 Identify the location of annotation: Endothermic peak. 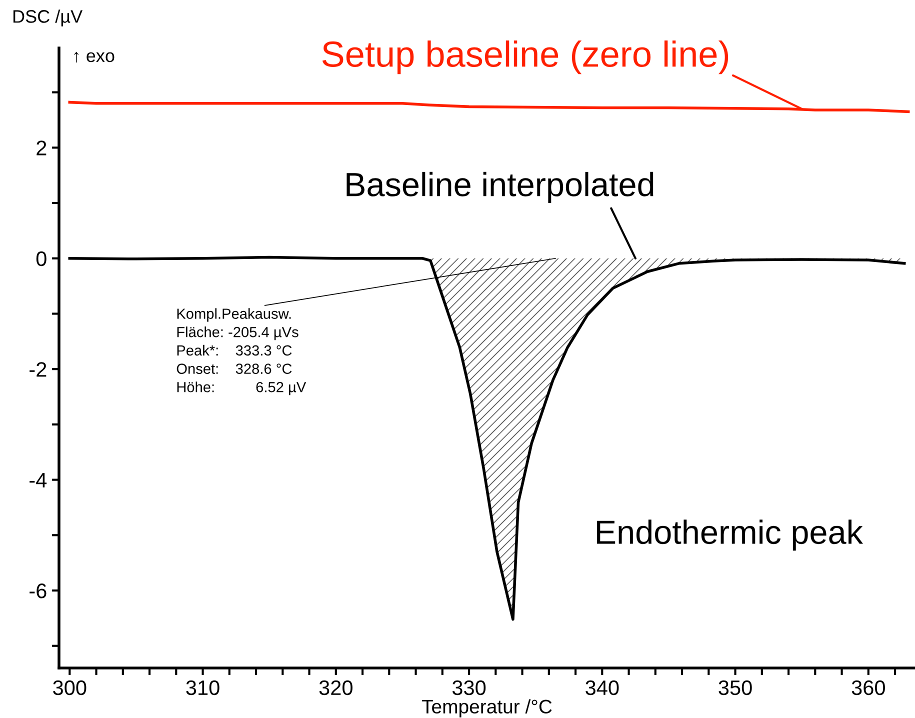
(730, 535).